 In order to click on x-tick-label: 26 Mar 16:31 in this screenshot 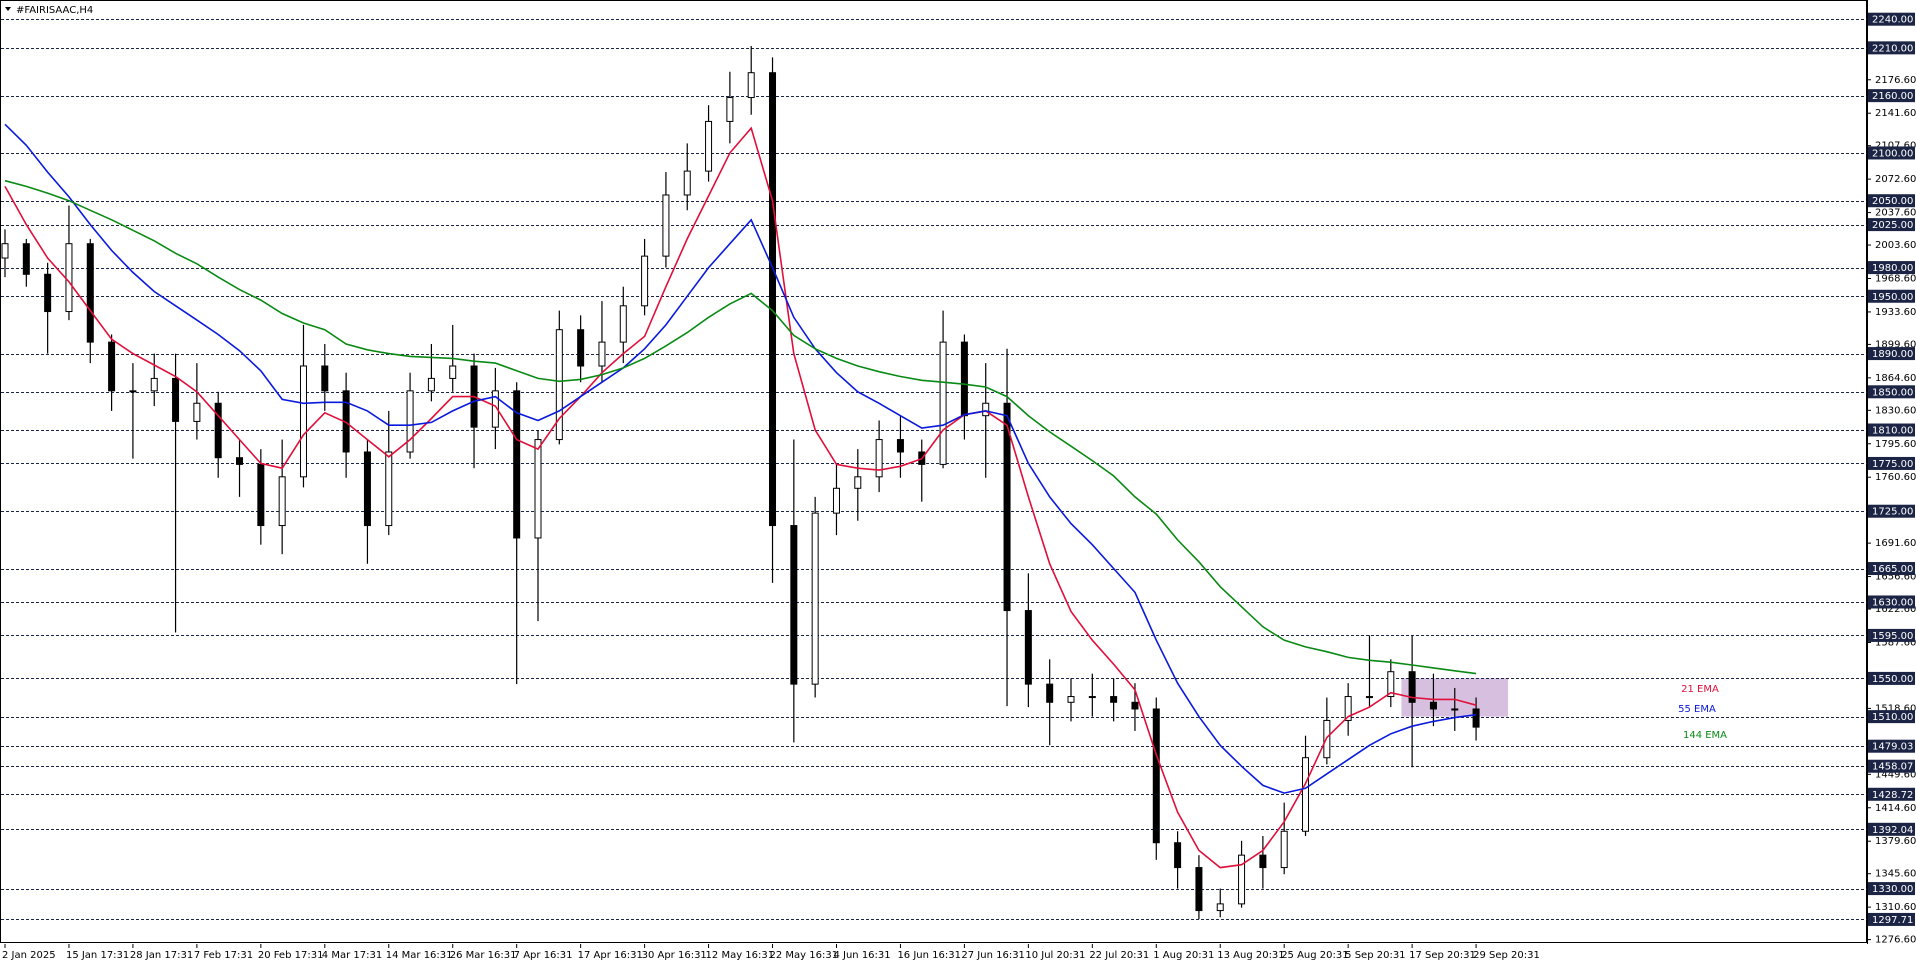, I will do `click(483, 955)`.